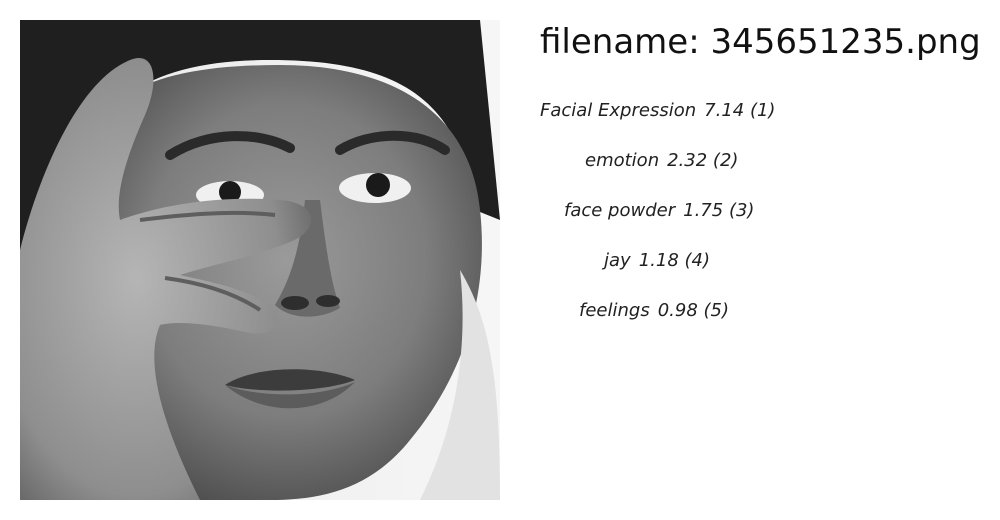 This screenshot has width=1000, height=520. What do you see at coordinates (622, 160) in the screenshot?
I see `label-name: emotion` at bounding box center [622, 160].